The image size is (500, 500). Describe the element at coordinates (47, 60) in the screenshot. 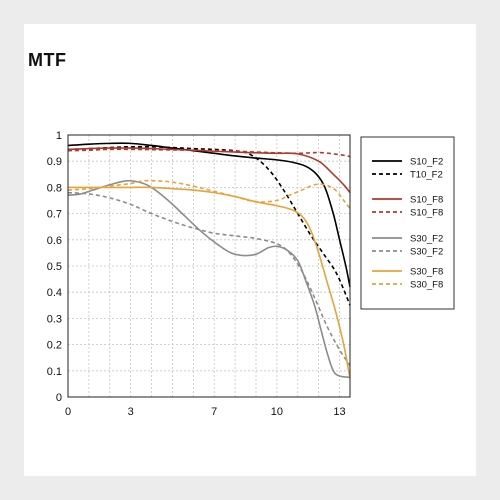

I see `chart-title: MTF` at that location.